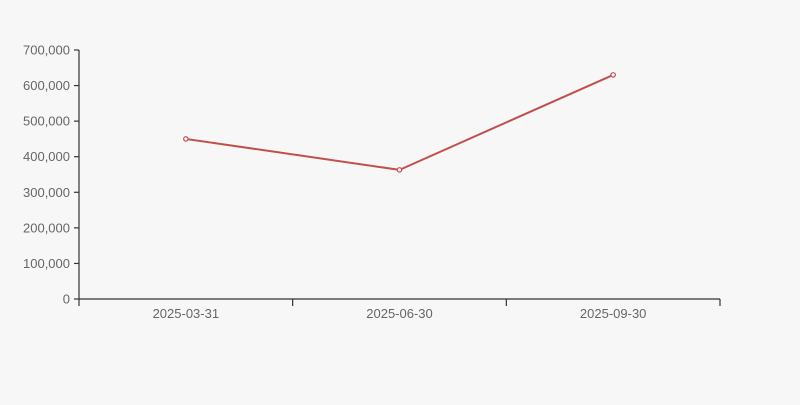 This screenshot has height=405, width=800. What do you see at coordinates (46, 263) in the screenshot?
I see `y-tick-label: 100,000` at bounding box center [46, 263].